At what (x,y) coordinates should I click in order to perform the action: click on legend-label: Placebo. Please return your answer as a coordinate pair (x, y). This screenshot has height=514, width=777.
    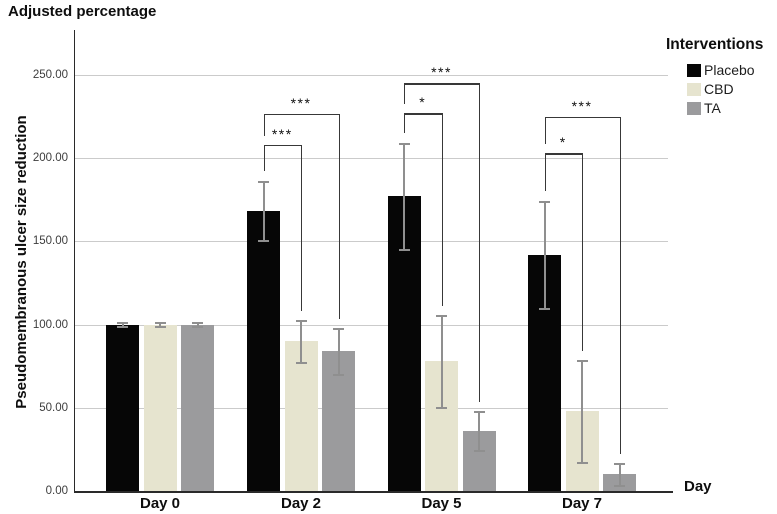
    Looking at the image, I should click on (729, 70).